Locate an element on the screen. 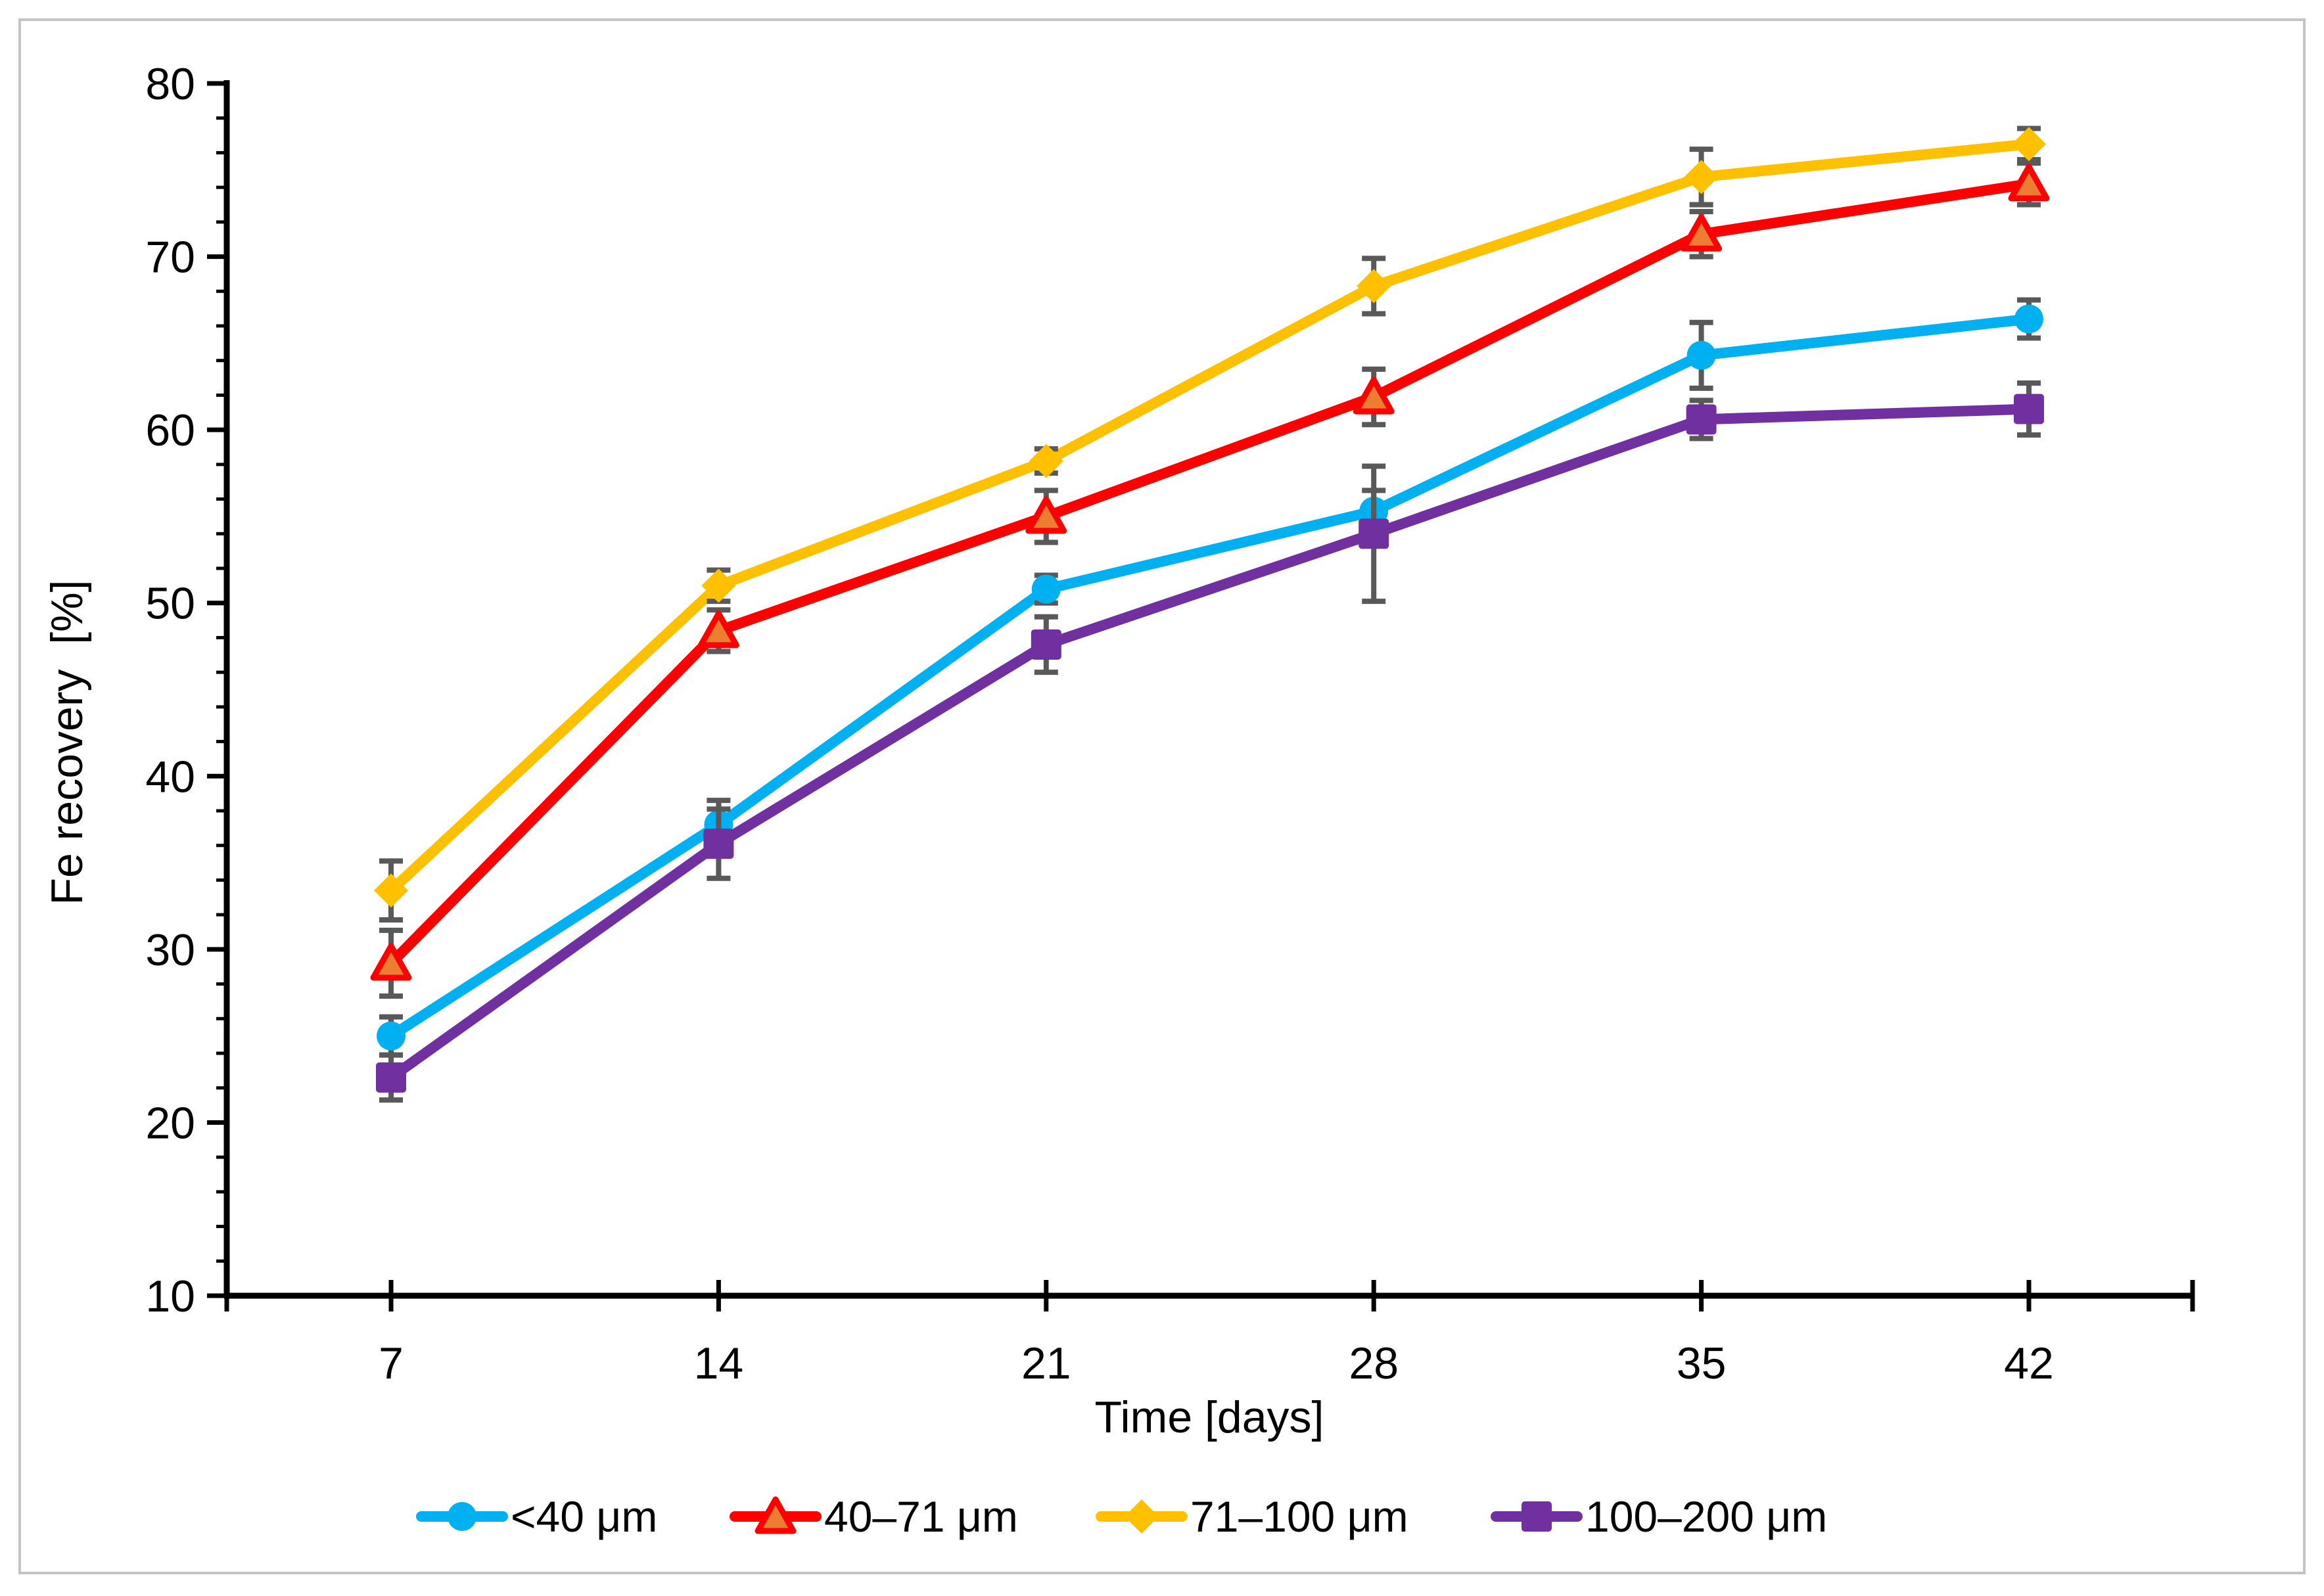 This screenshot has width=2324, height=1596. y-tick-label: 40 is located at coordinates (170, 777).